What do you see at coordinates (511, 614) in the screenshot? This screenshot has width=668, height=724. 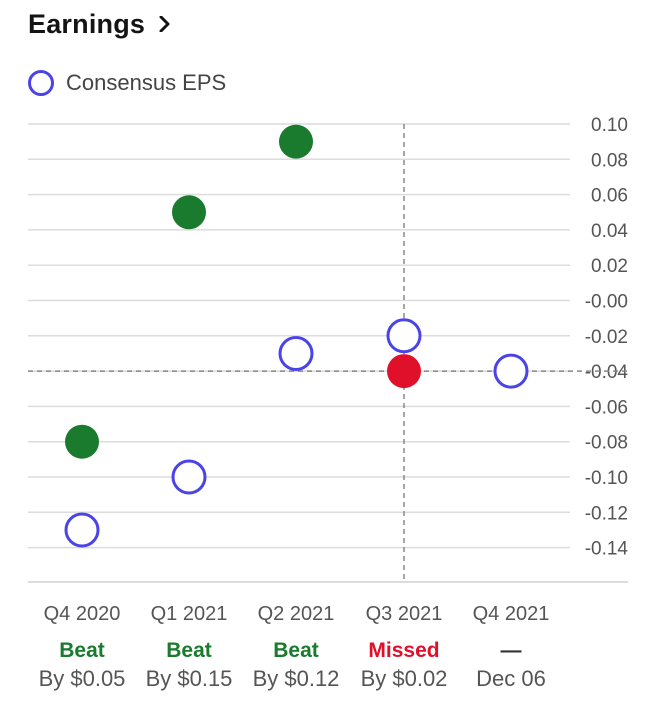 I see `x-tick-label: Q4 2021` at bounding box center [511, 614].